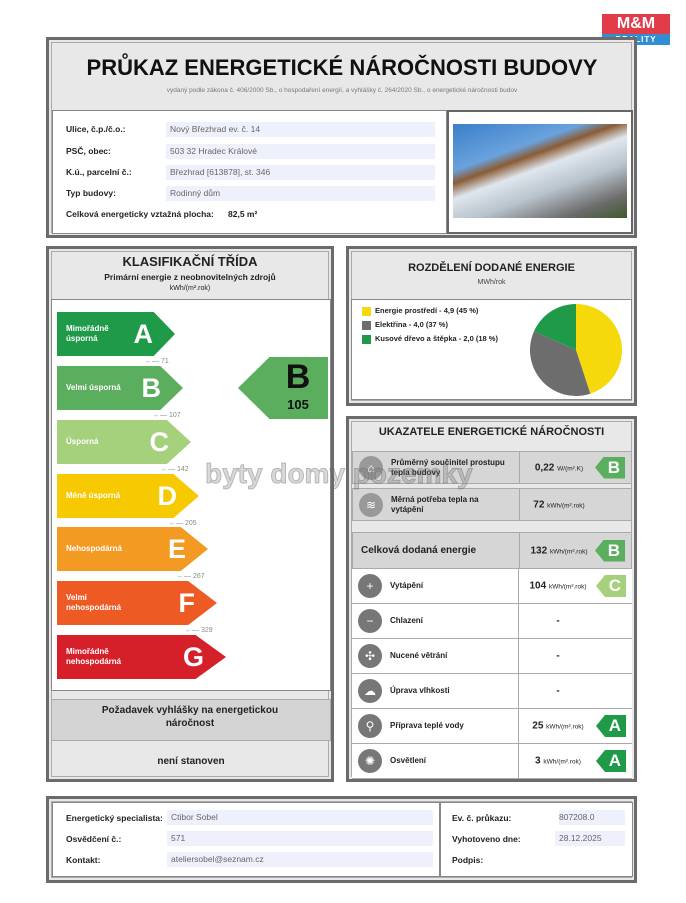  What do you see at coordinates (300, 859) in the screenshot?
I see `contact-value: ateliersobel@seznam.cz` at bounding box center [300, 859].